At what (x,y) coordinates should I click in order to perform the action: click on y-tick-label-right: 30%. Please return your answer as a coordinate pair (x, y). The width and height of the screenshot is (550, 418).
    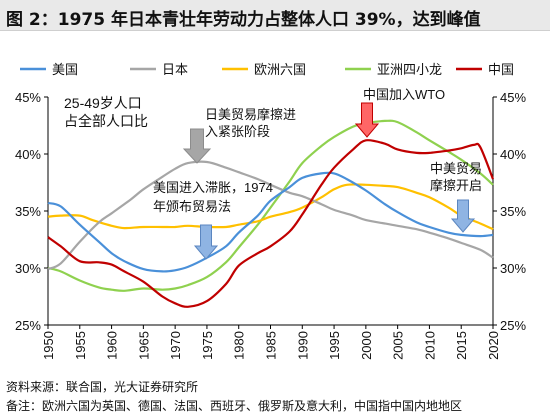
    Looking at the image, I should click on (513, 268).